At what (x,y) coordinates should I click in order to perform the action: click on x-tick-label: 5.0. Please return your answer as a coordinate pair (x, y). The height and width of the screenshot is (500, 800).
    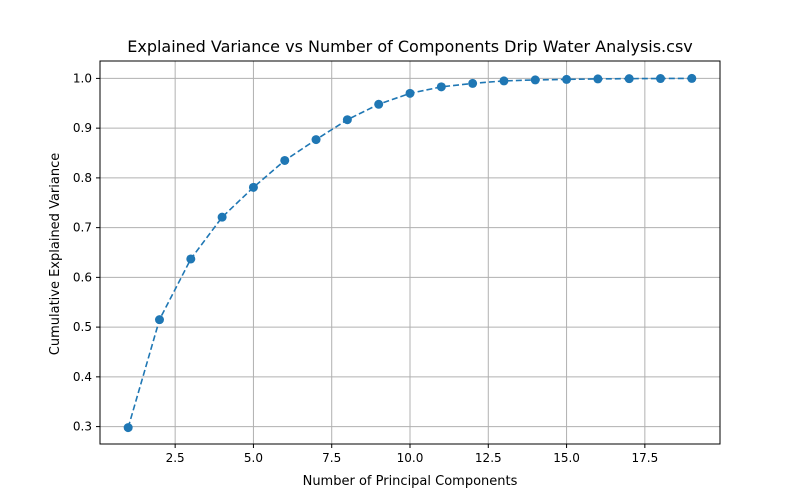
    Looking at the image, I should click on (253, 458).